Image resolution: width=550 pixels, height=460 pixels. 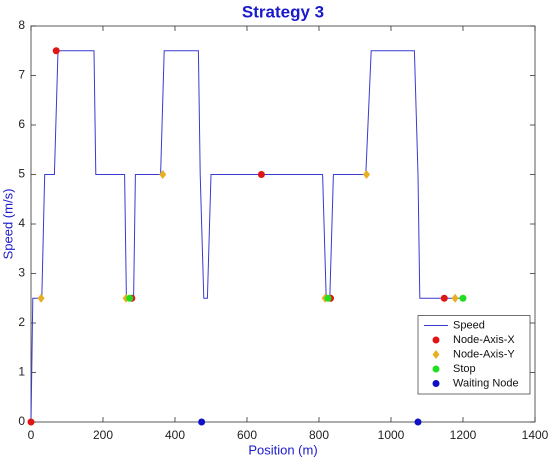 I want to click on y-axis-label: Speed (m/s), so click(x=7, y=224).